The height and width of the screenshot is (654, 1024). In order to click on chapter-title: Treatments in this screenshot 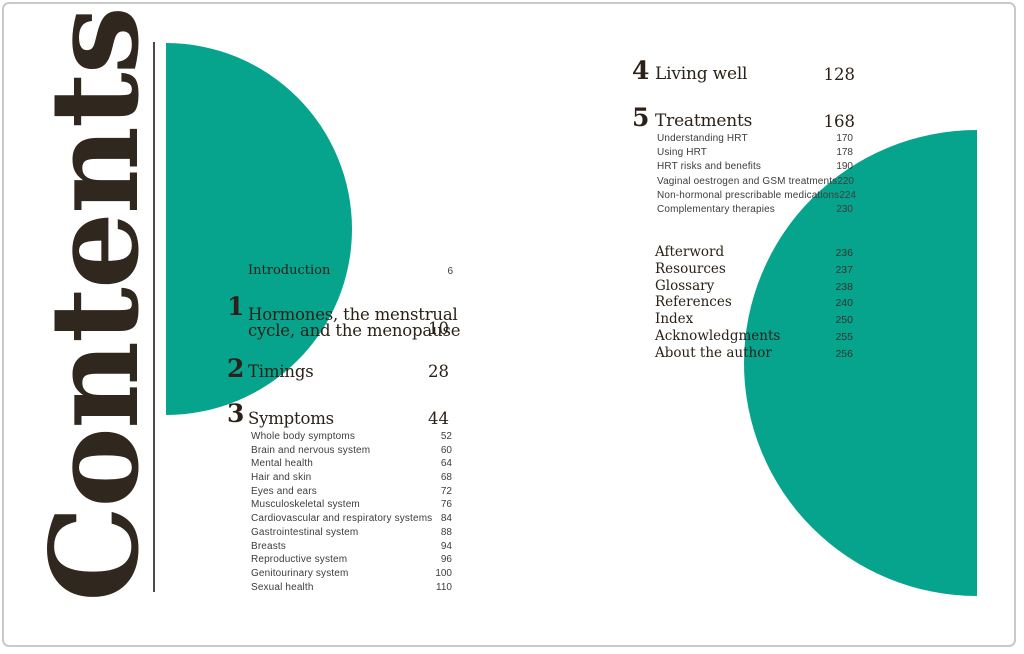, I will do `click(704, 121)`.